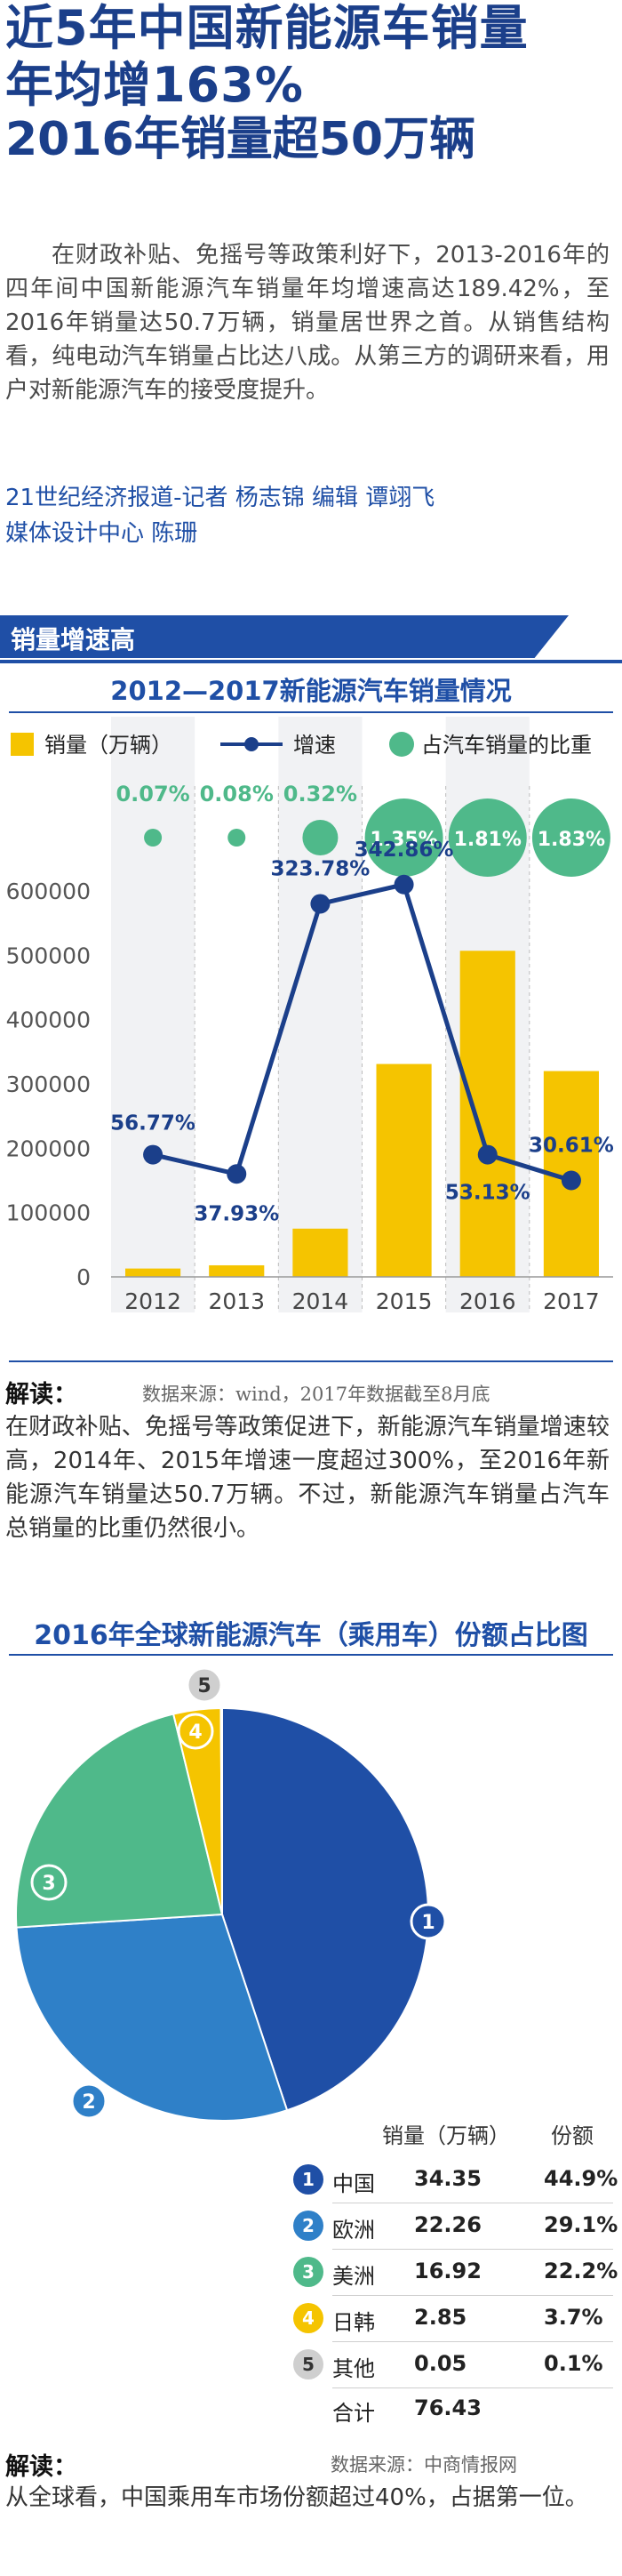 The height and width of the screenshot is (2576, 622). What do you see at coordinates (311, 712) in the screenshot?
I see `chart1-title-rule` at bounding box center [311, 712].